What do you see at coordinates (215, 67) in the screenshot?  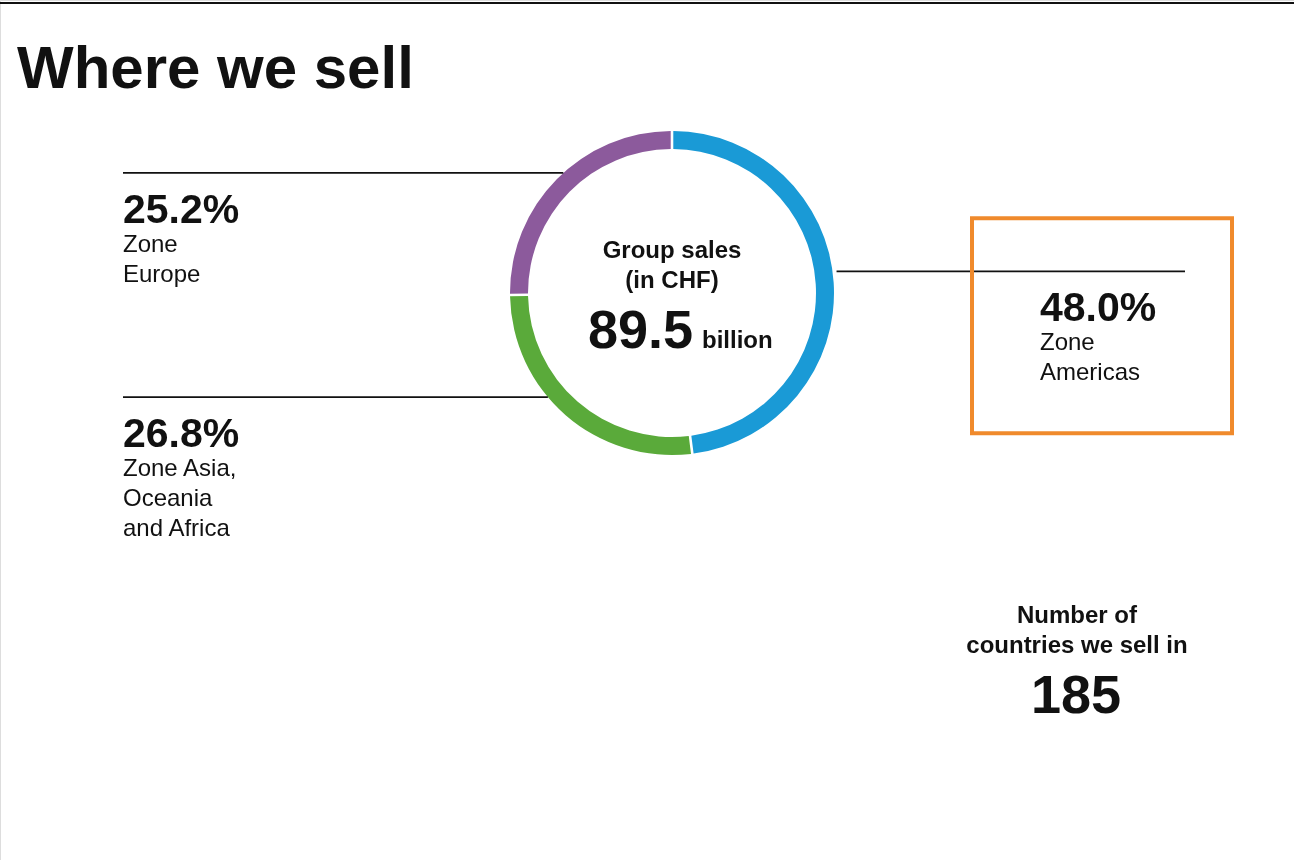 I see `chart-title: Where we sell` at bounding box center [215, 67].